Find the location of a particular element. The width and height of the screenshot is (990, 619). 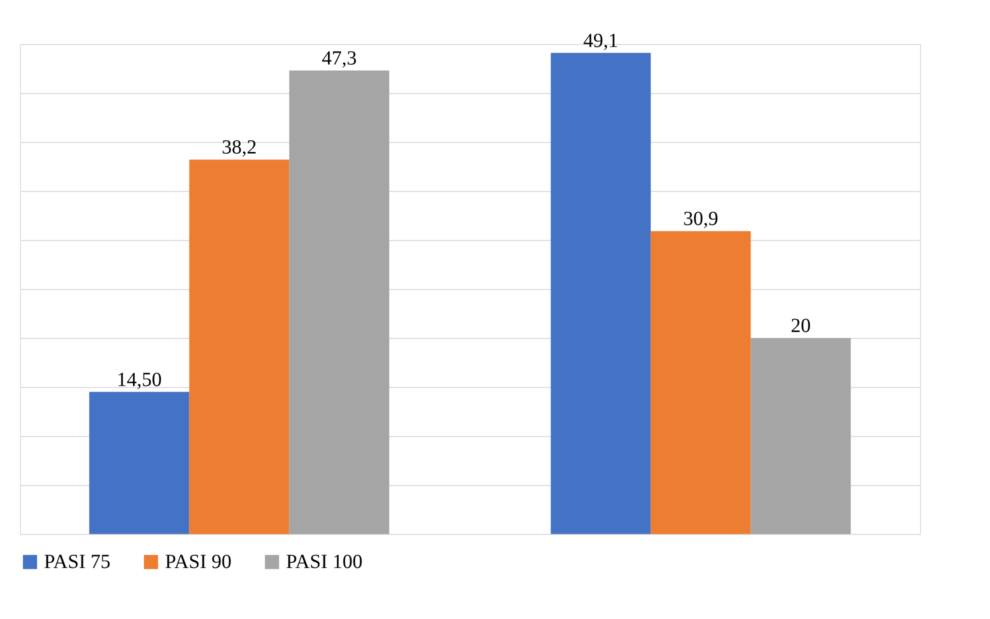

data-label: 20 is located at coordinates (800, 326).